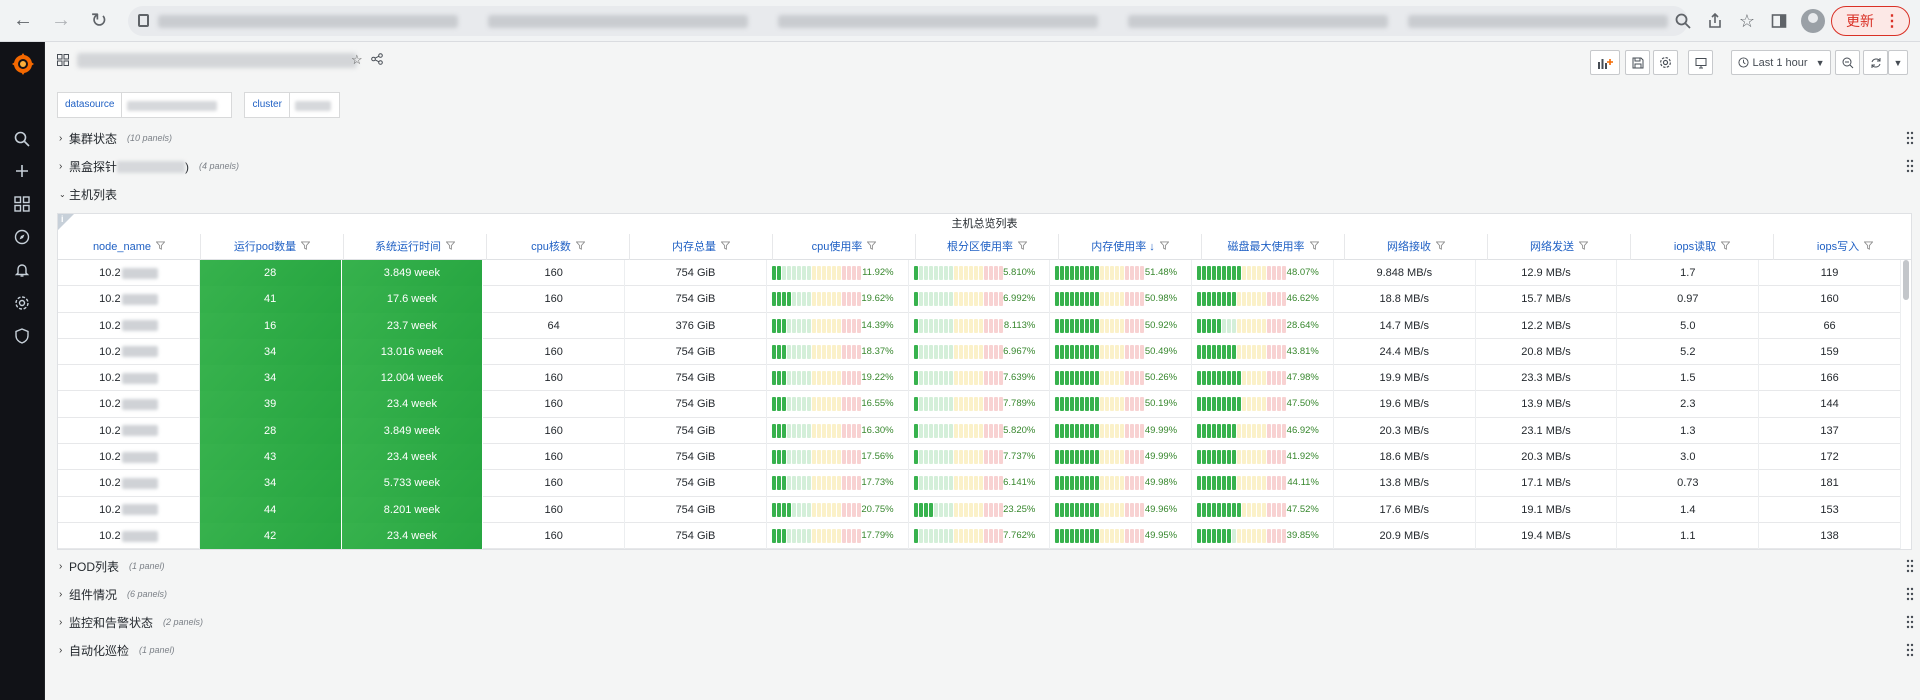  What do you see at coordinates (1637, 62) in the screenshot?
I see `save-dashboard-button` at bounding box center [1637, 62].